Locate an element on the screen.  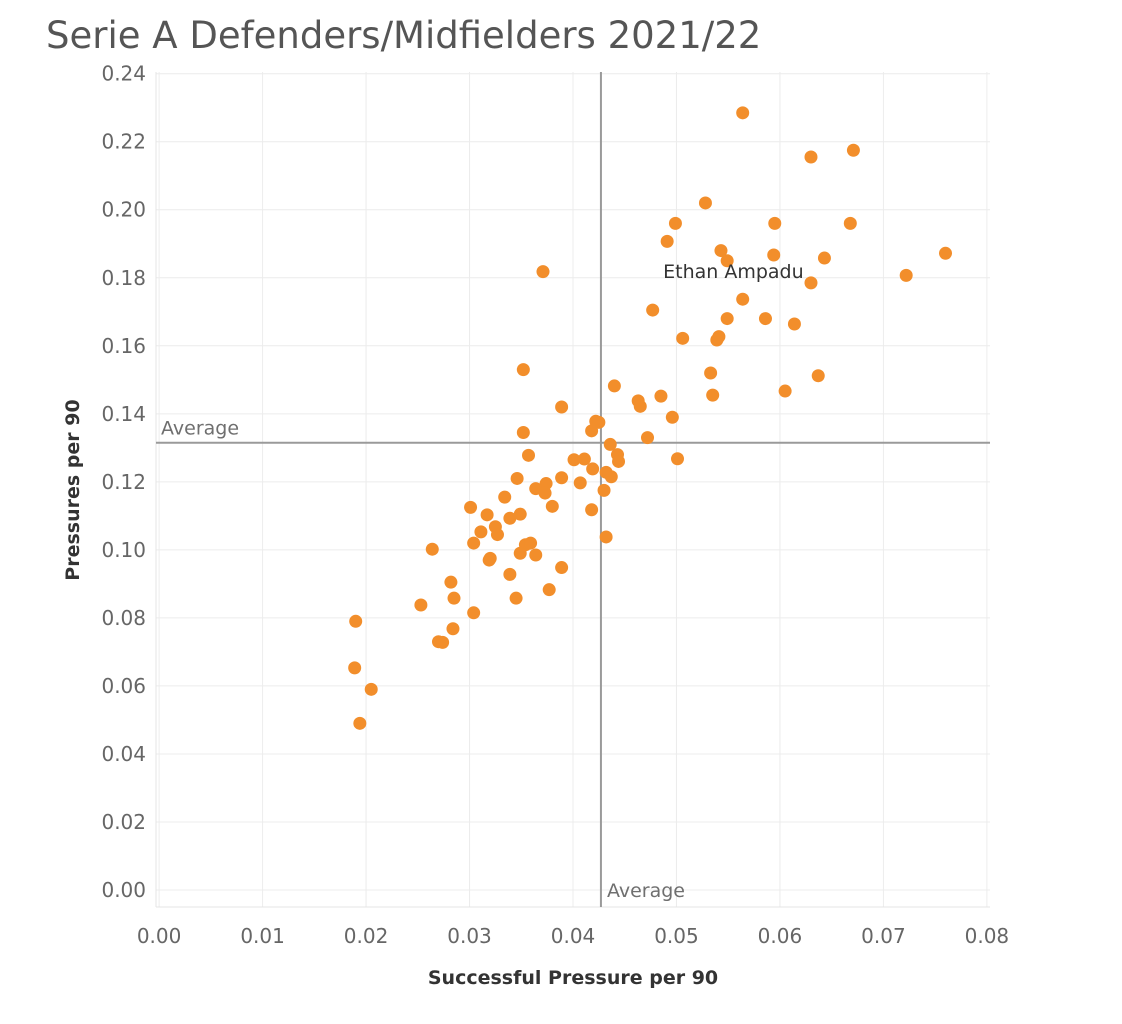
x-tick-label: 0.04 is located at coordinates (573, 936).